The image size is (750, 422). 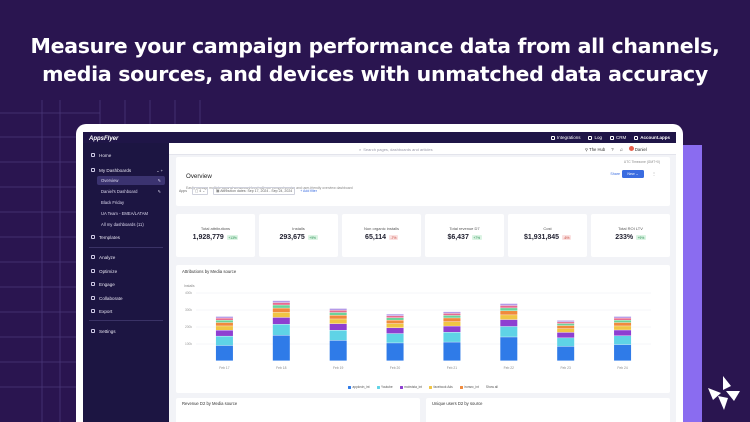 I want to click on sidebar-item-home: Home, so click(x=126, y=155).